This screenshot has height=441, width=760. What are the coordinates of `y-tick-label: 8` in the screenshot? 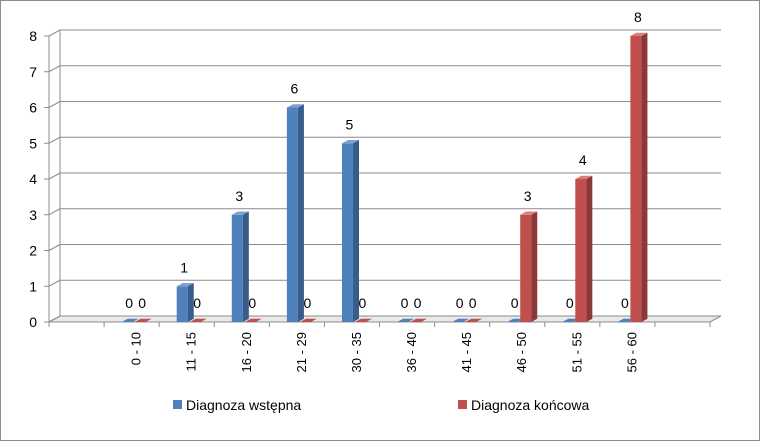 It's located at (33, 36).